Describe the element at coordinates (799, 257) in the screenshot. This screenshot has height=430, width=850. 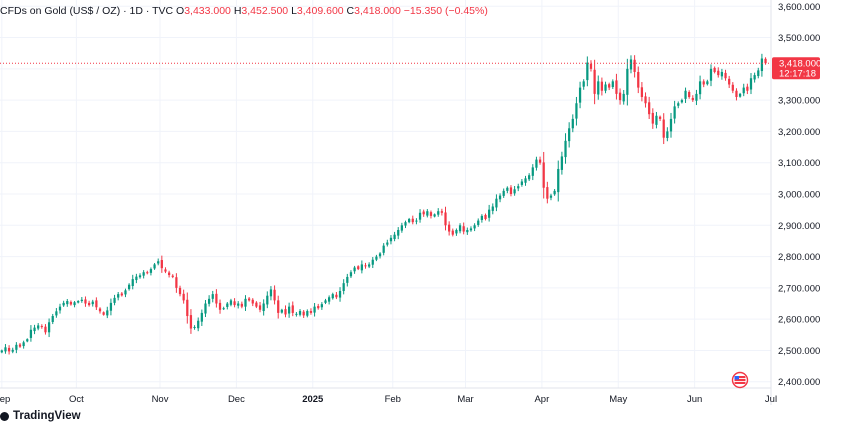
I see `y-tick-label: 2,800.000` at that location.